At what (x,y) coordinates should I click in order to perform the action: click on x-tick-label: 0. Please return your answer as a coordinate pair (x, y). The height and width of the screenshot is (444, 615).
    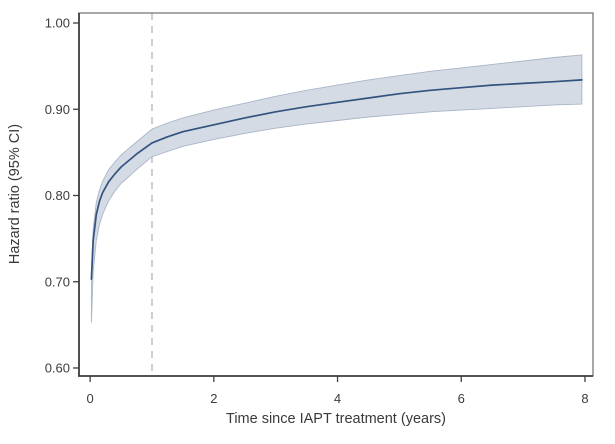
    Looking at the image, I should click on (90, 398).